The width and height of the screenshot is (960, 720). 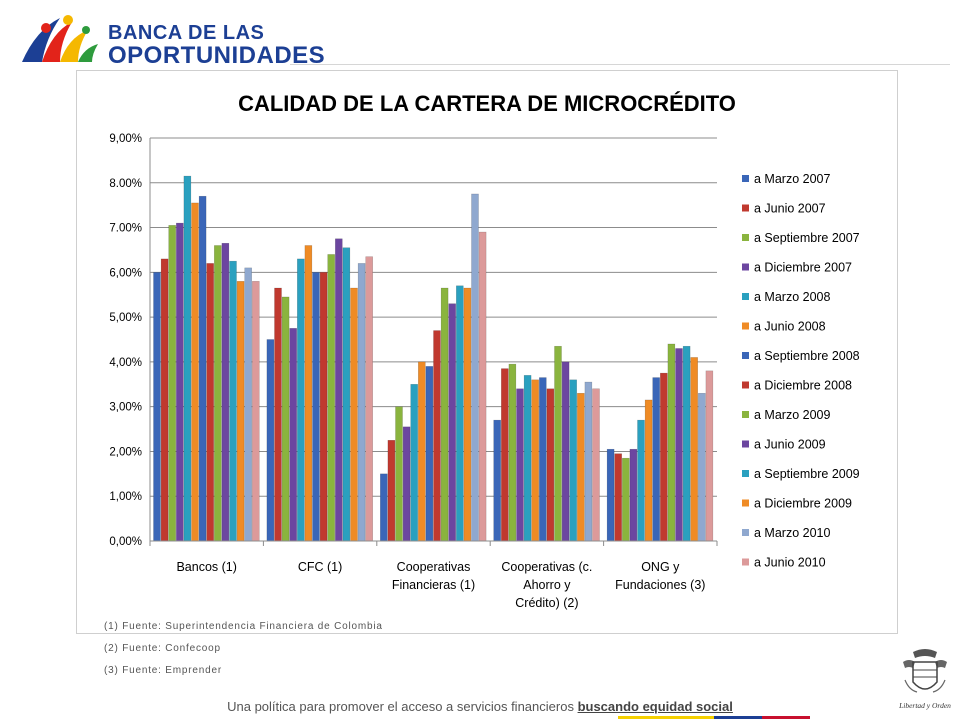 I want to click on y-tick-label: 4,00%, so click(x=125, y=363).